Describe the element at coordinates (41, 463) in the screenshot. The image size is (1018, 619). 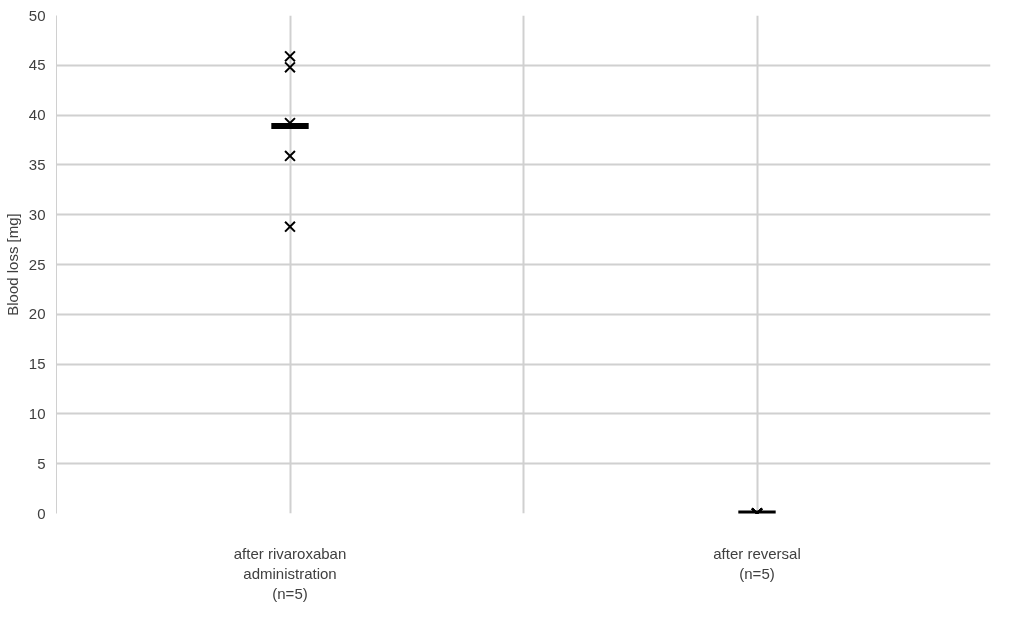
I see `y-tick-label: 5` at that location.